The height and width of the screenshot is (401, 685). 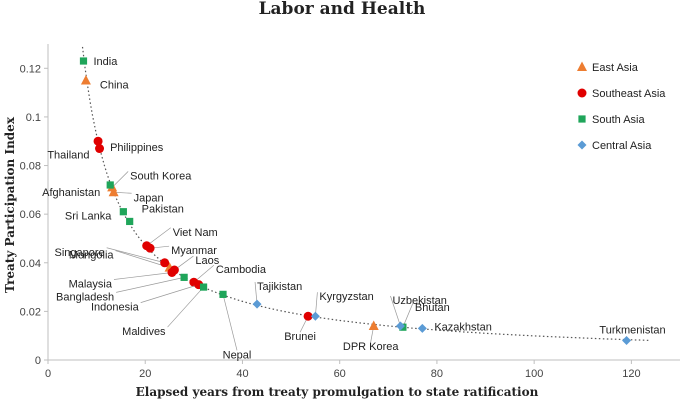 What do you see at coordinates (195, 233) in the screenshot?
I see `point-label-viet-nam: Viet Nam` at bounding box center [195, 233].